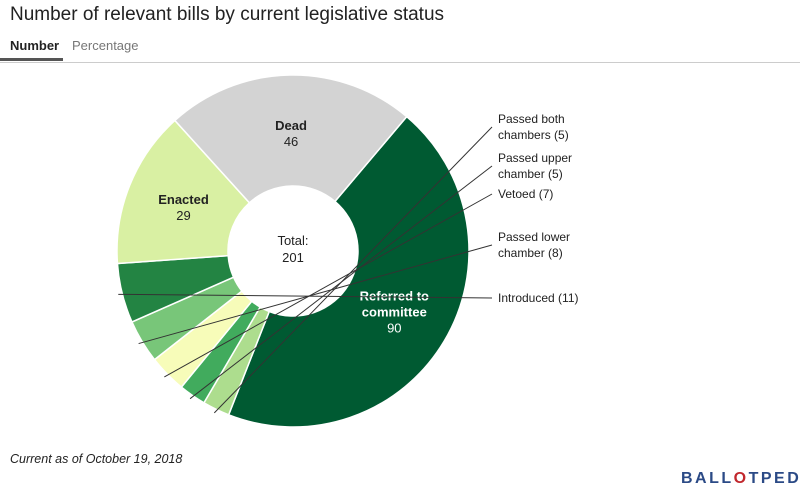 The image size is (800, 500). I want to click on slice-label-introduced: Introduced (11), so click(538, 298).